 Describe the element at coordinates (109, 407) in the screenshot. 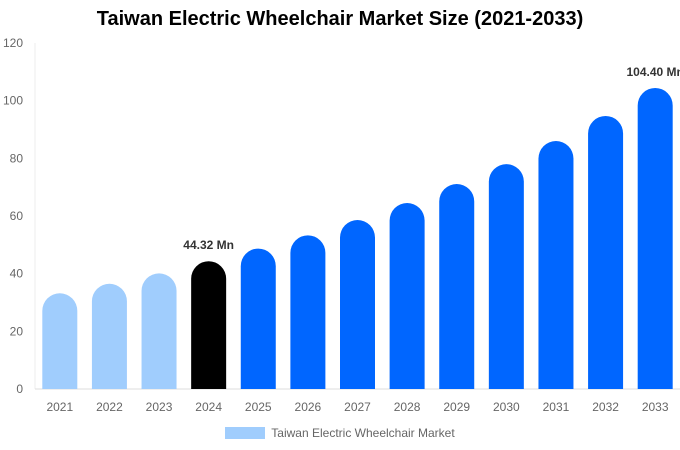

I see `x-tick-label: 2022` at that location.